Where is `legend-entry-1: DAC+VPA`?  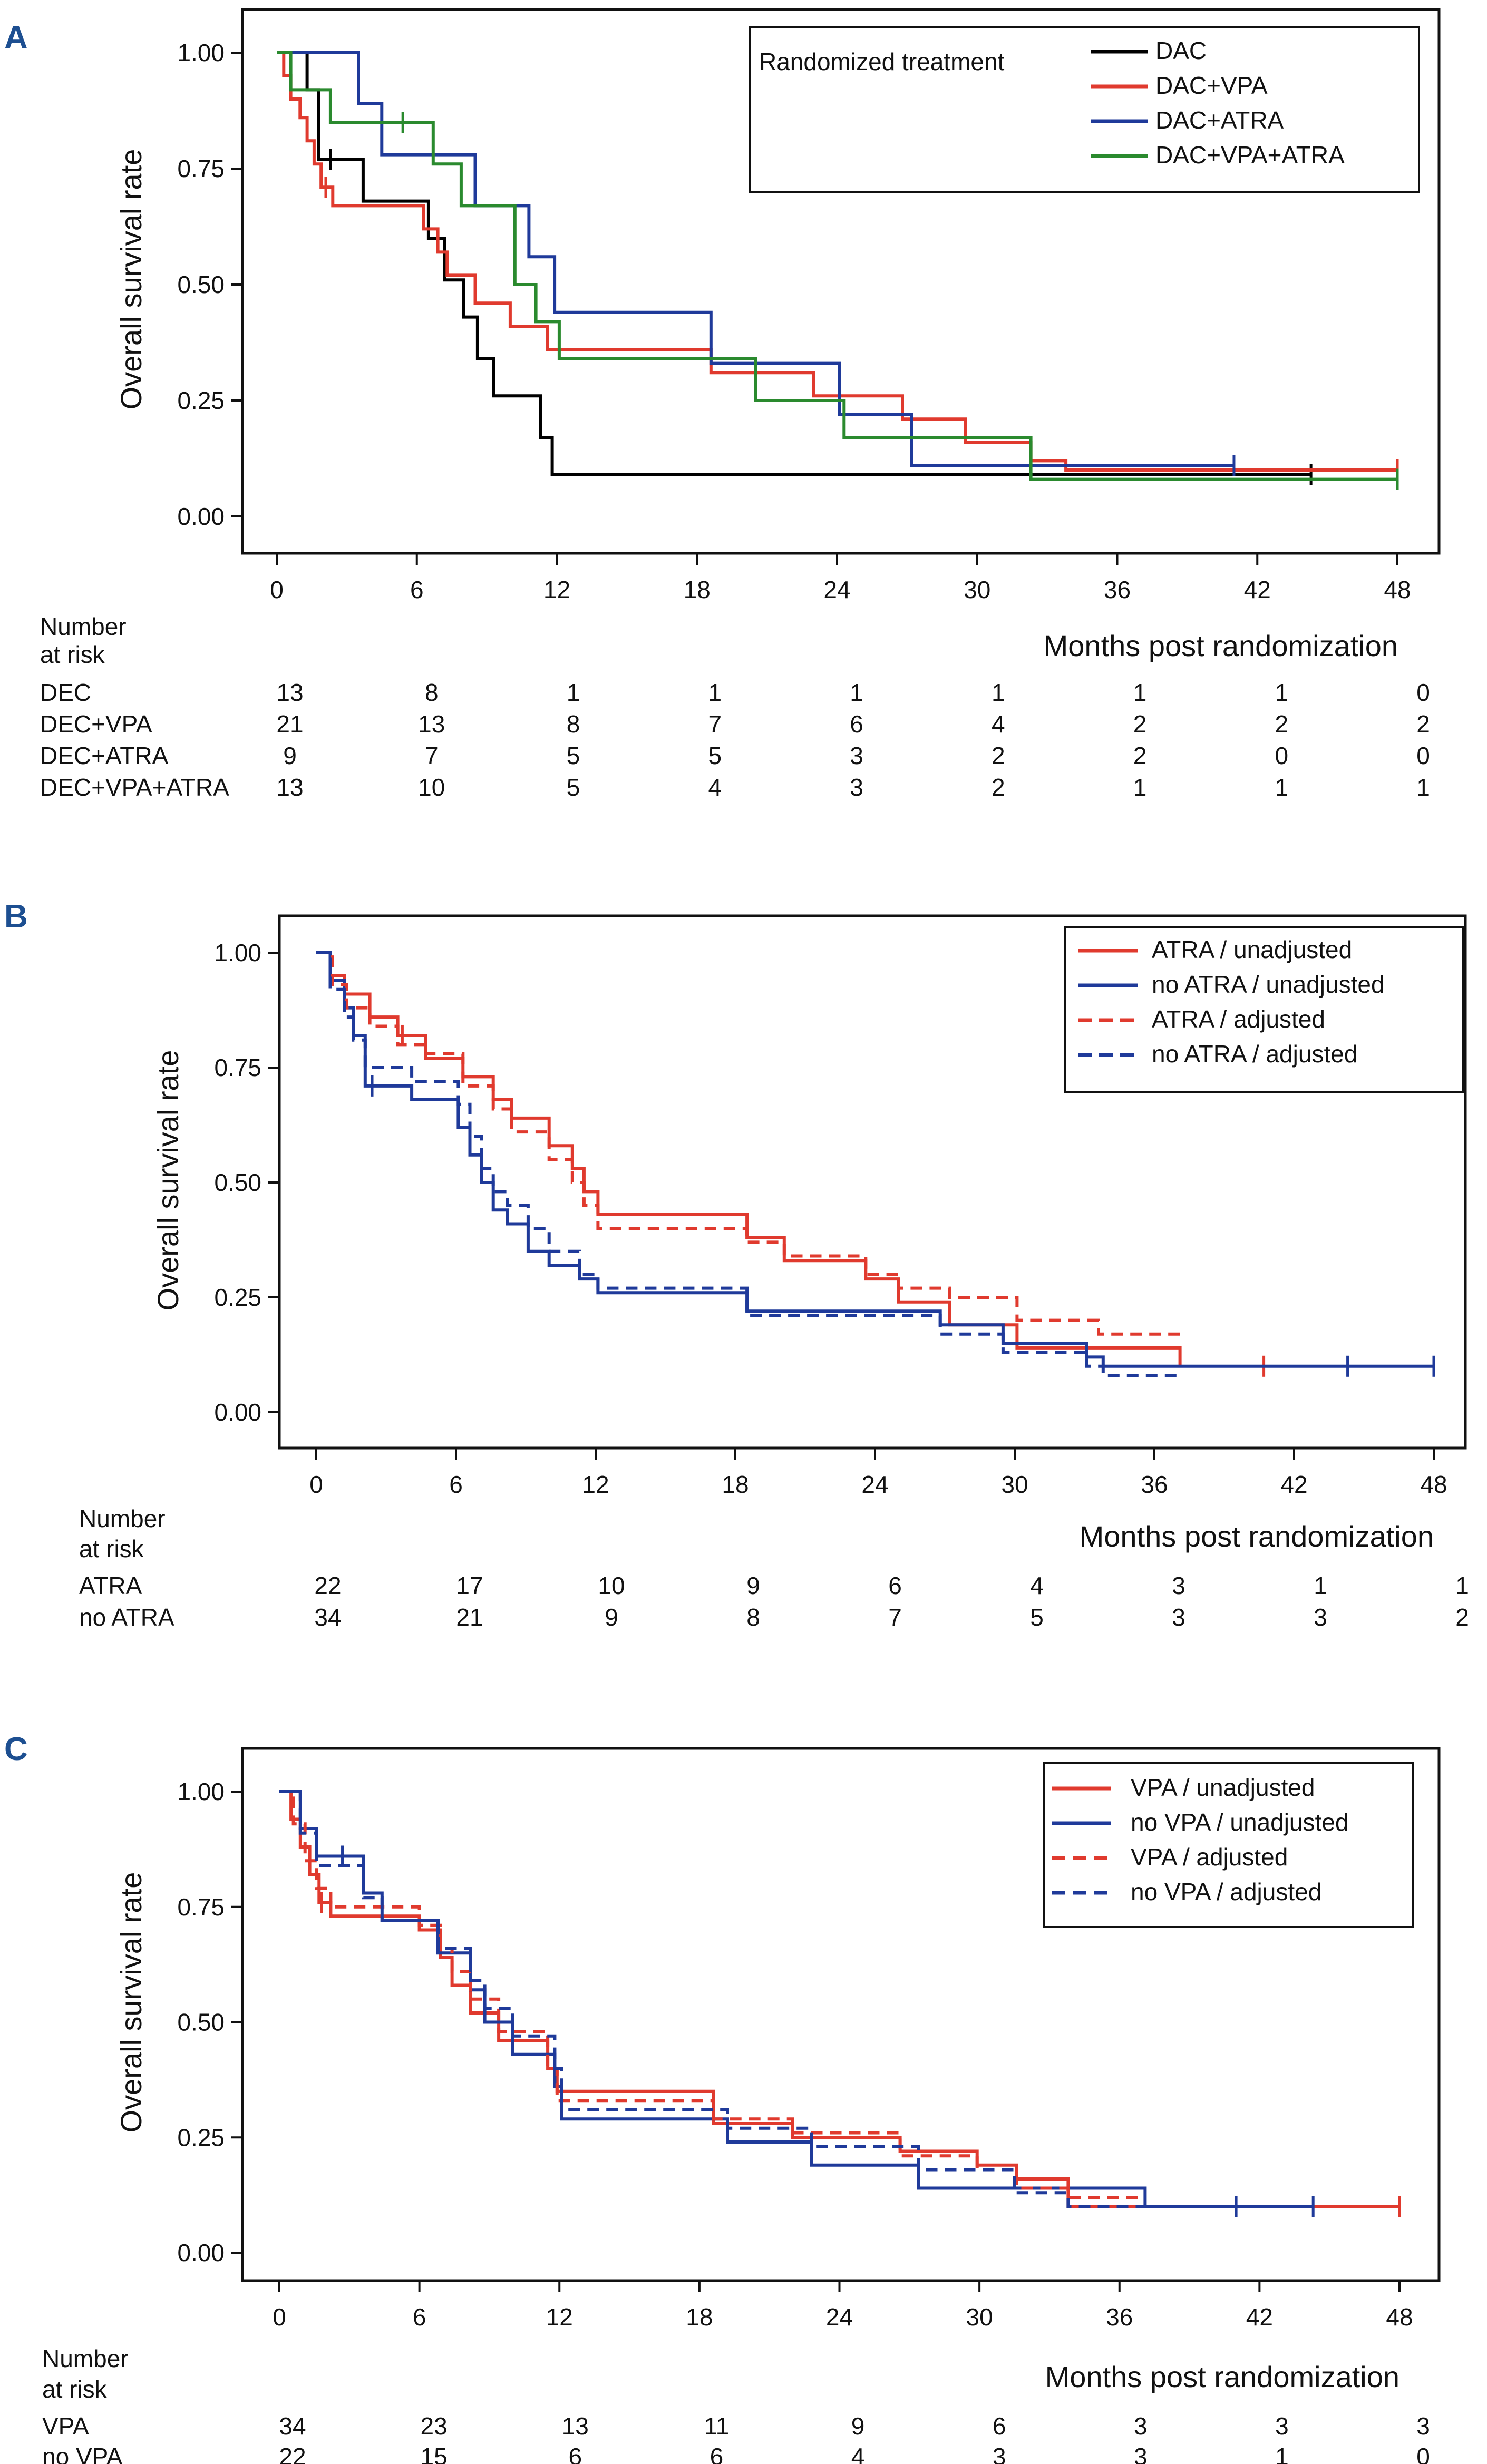 legend-entry-1: DAC+VPA is located at coordinates (1211, 85).